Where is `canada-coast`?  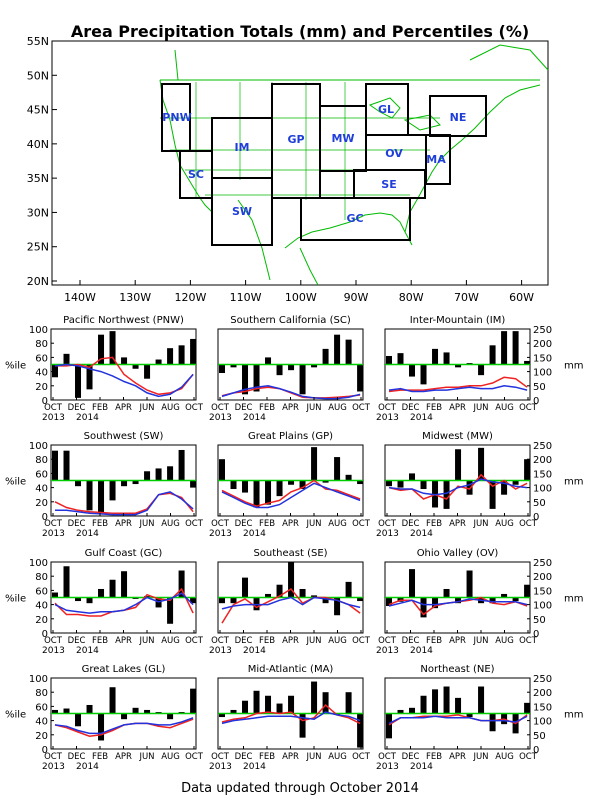 canada-coast is located at coordinates (176, 65).